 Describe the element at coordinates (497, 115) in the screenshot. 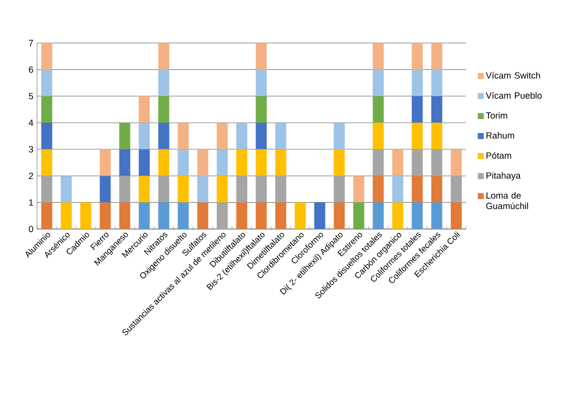

I see `legend-label: Torim` at that location.